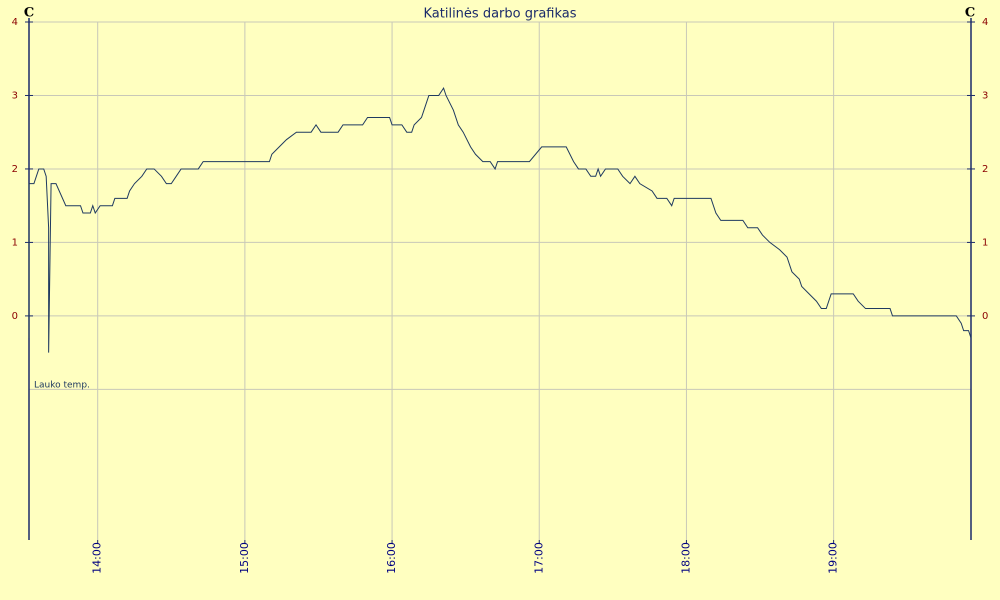  What do you see at coordinates (62, 386) in the screenshot?
I see `legend-label: Lauko temp.` at bounding box center [62, 386].